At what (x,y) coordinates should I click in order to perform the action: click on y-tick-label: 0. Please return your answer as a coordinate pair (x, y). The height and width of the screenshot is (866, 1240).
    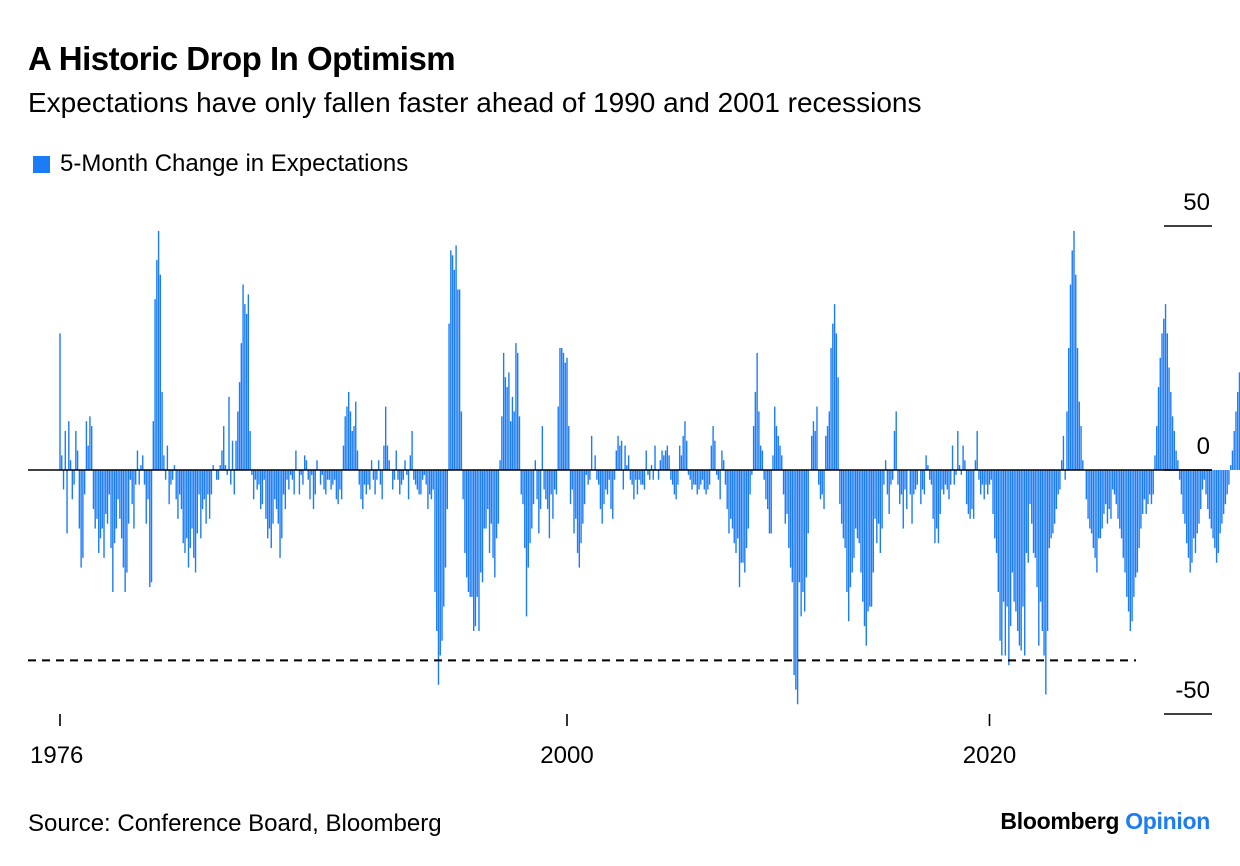
    Looking at the image, I should click on (1203, 446).